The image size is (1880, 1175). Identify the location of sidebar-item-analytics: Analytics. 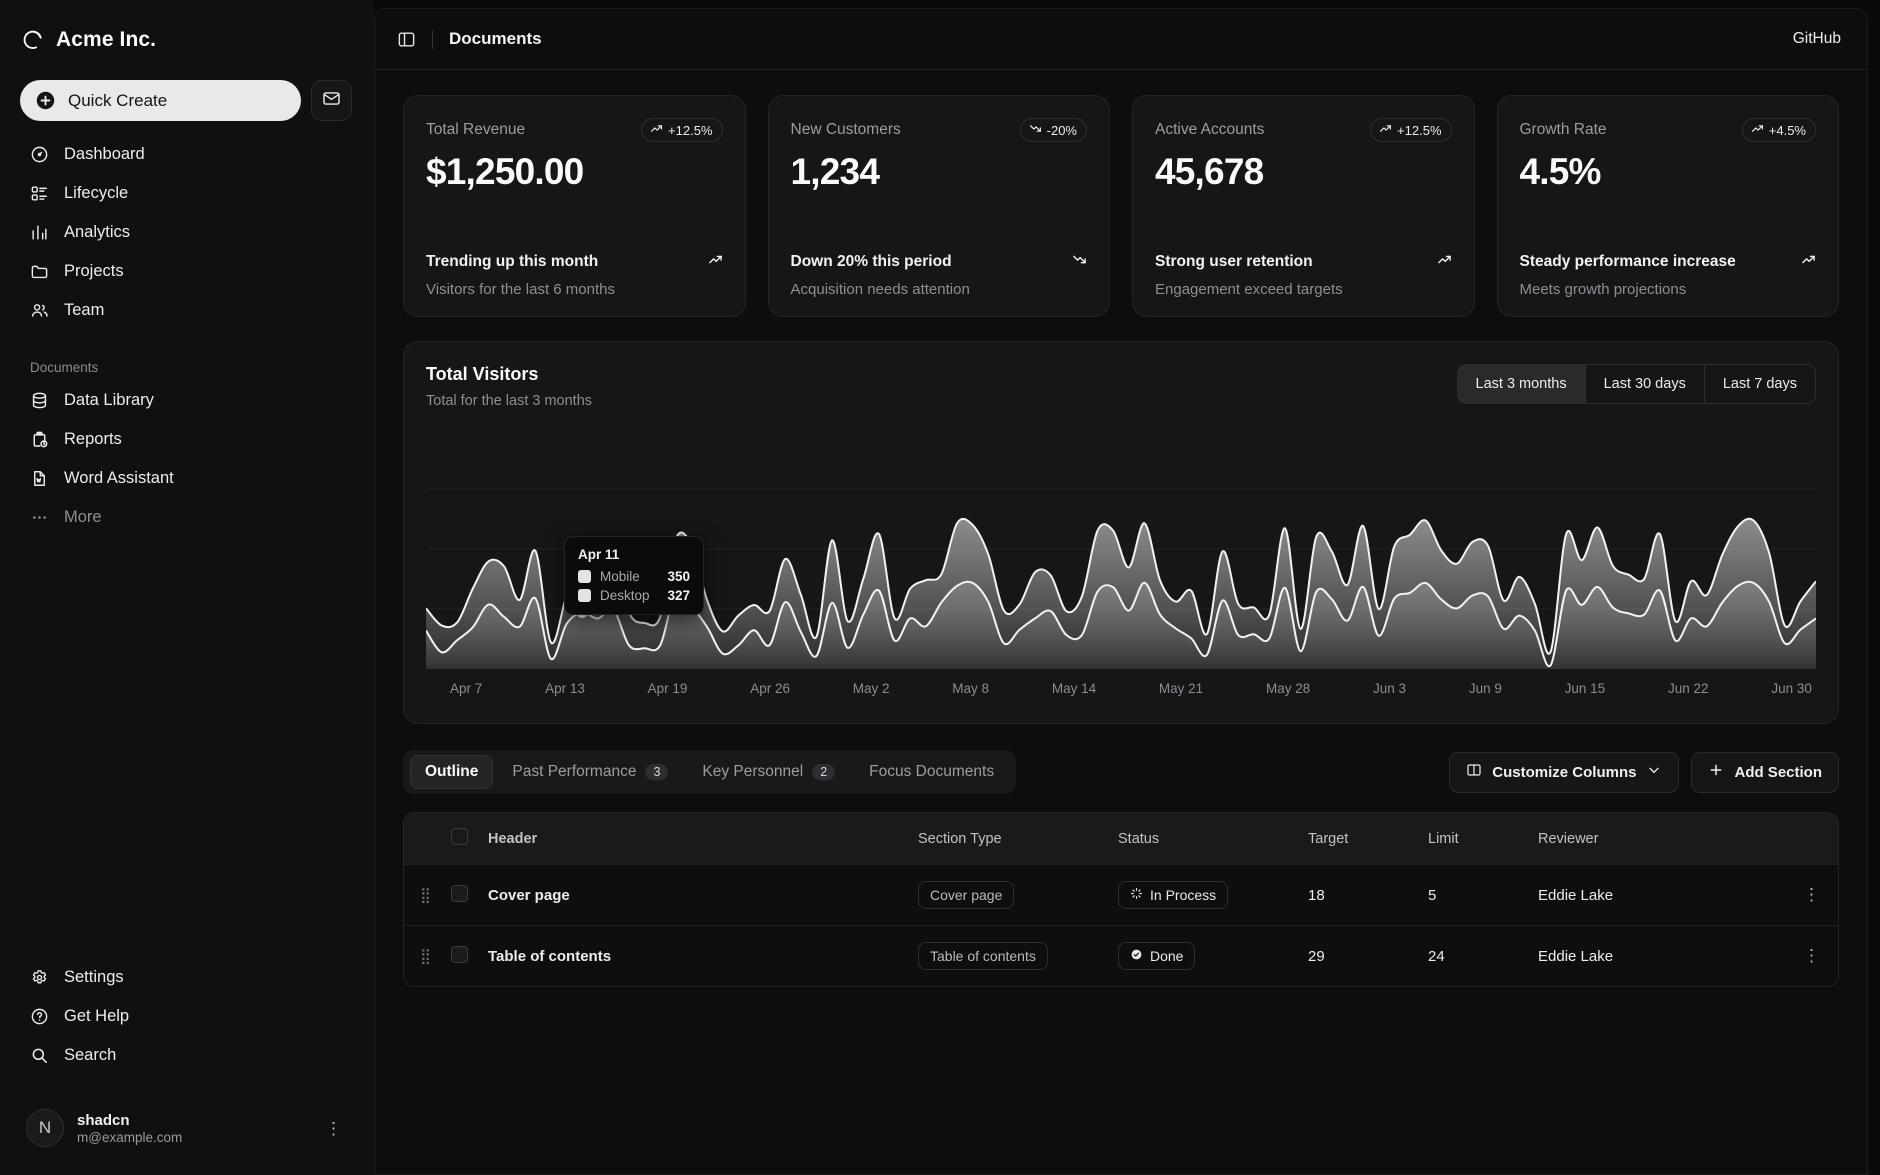
(187, 232).